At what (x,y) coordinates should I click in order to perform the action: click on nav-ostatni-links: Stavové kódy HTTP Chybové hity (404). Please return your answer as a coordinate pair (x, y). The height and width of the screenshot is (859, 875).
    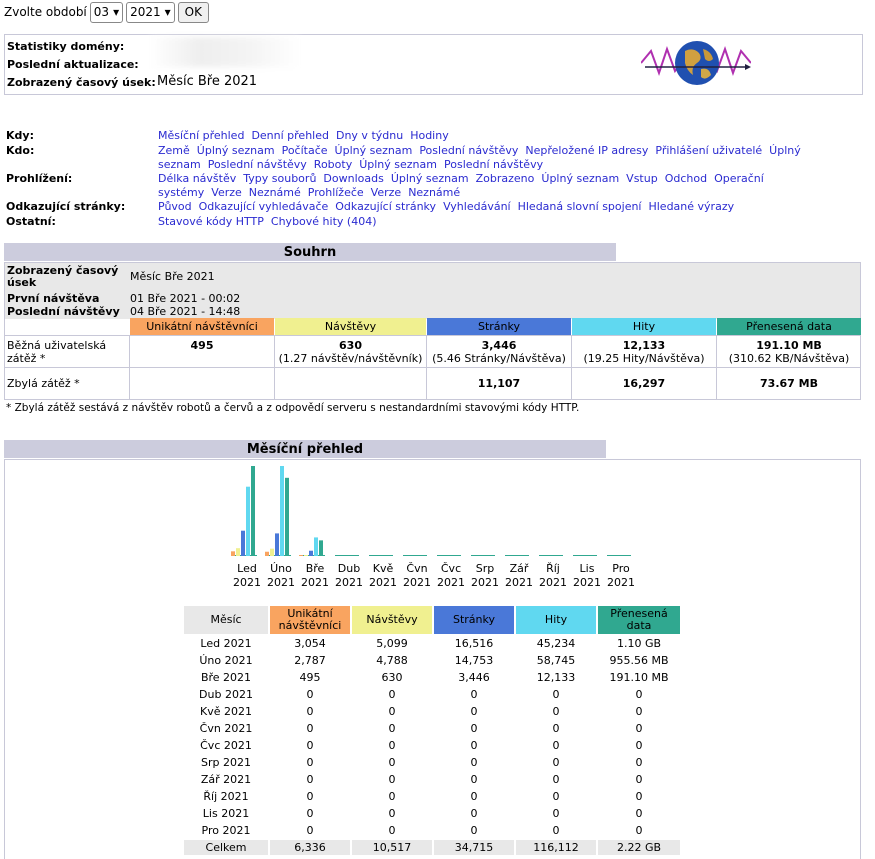
    Looking at the image, I should click on (508, 222).